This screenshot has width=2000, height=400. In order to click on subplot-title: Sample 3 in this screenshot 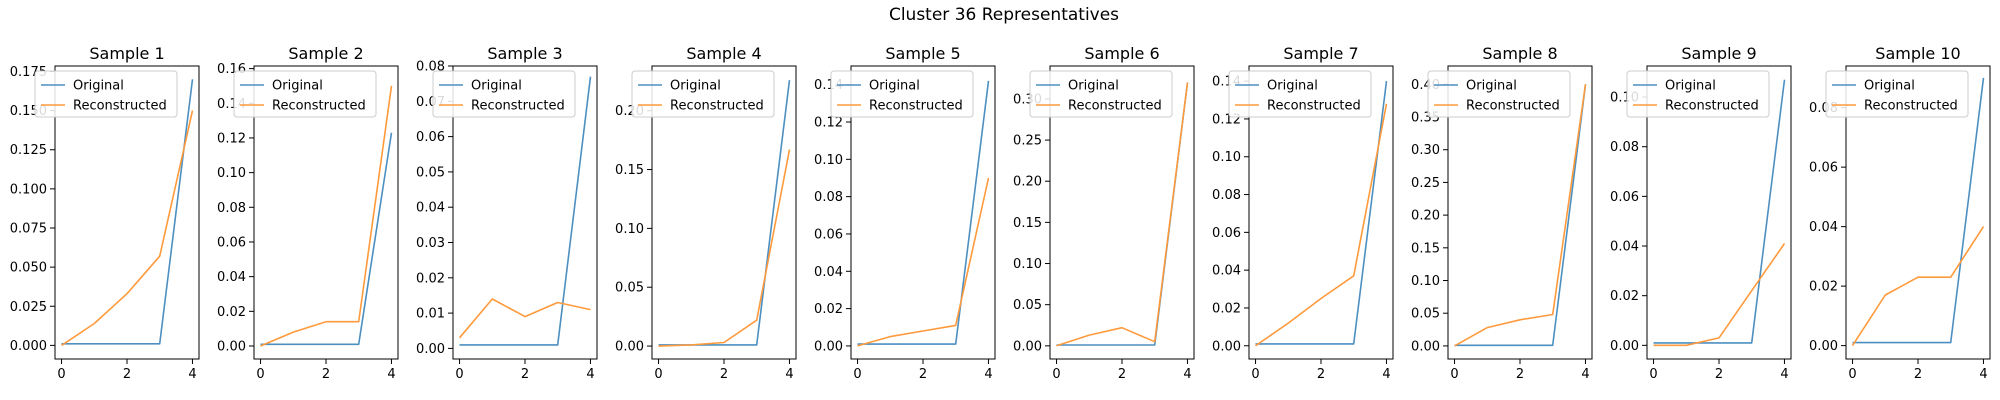, I will do `click(524, 53)`.